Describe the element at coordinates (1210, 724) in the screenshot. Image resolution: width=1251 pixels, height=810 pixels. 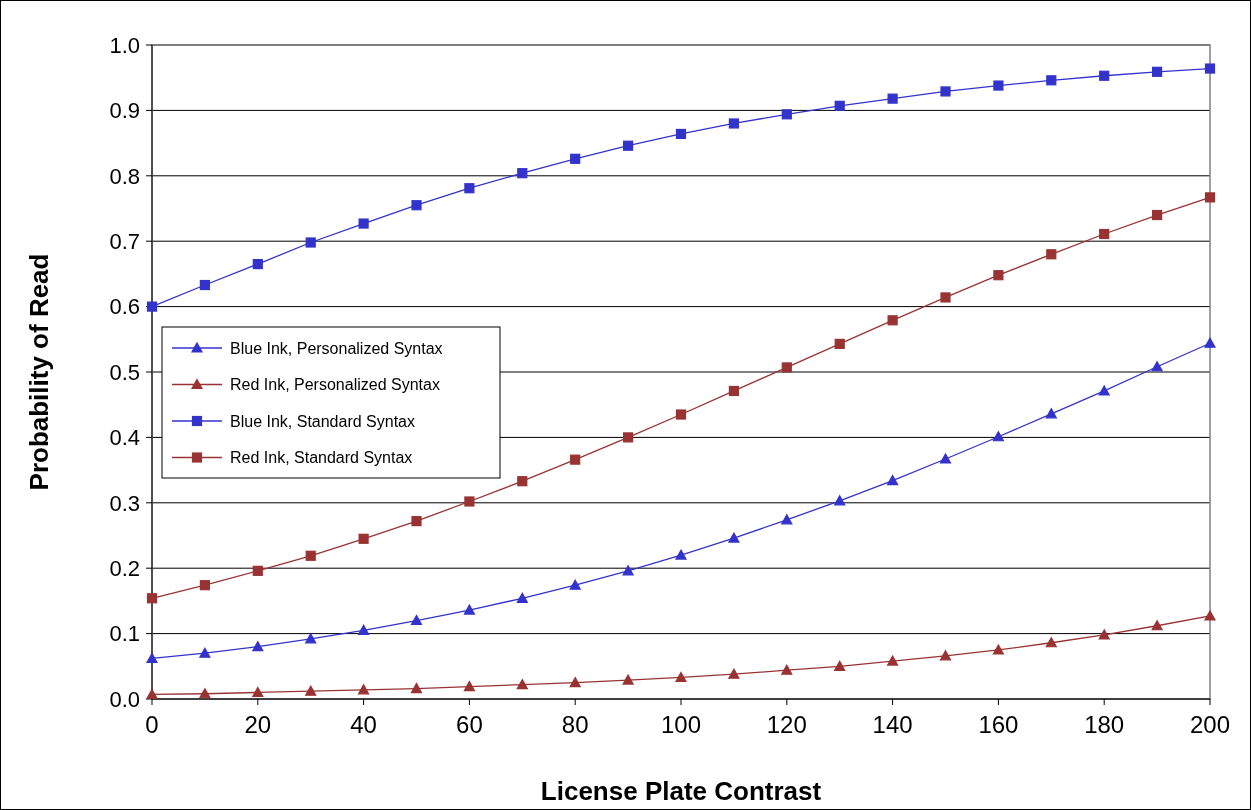
I see `x-tick-label: 200` at that location.